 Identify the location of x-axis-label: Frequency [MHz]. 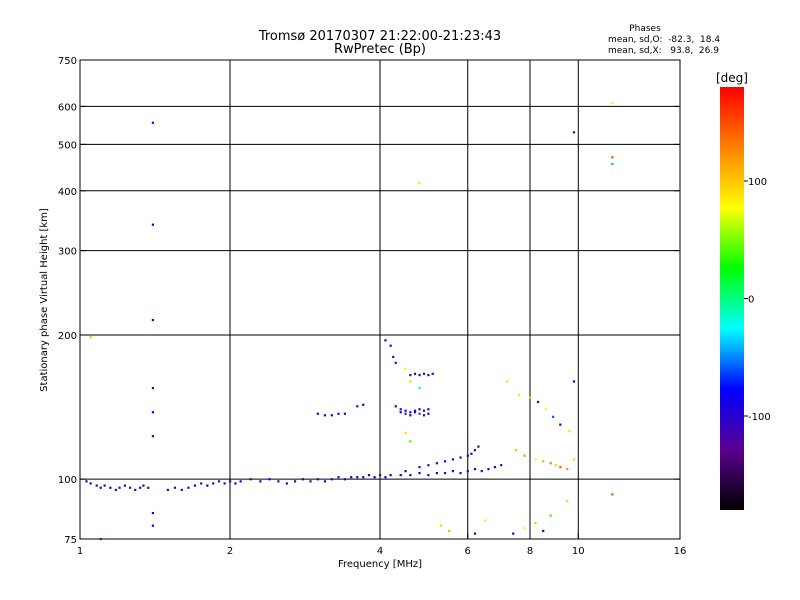
(380, 564).